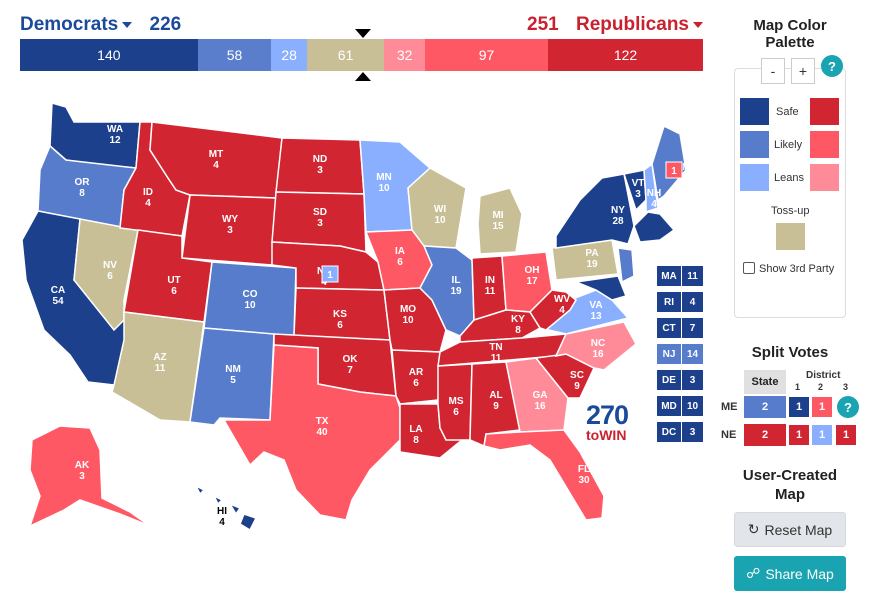  Describe the element at coordinates (754, 144) in the screenshot. I see `swatch-likely-d` at that location.